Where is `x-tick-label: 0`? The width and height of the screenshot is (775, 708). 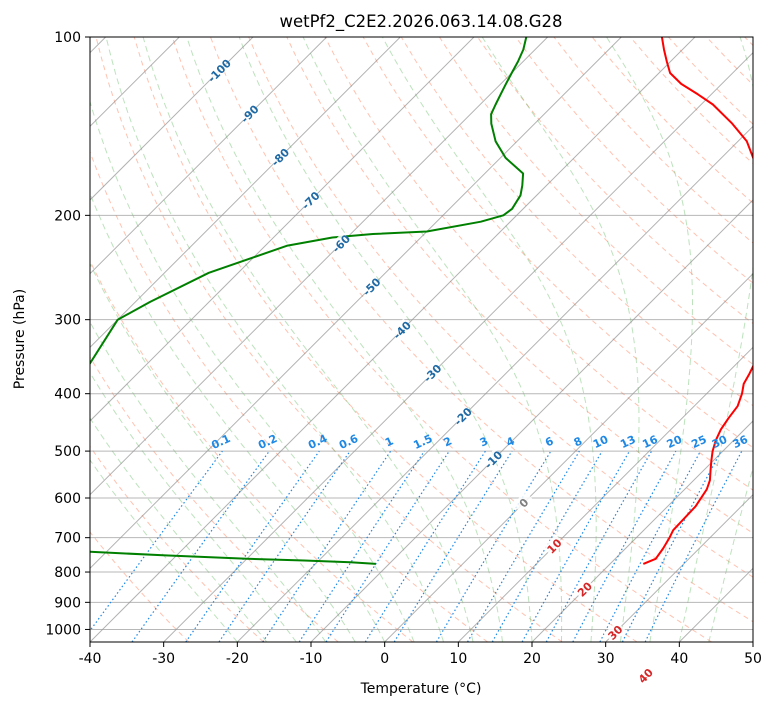 x-tick-label: 0 is located at coordinates (384, 659).